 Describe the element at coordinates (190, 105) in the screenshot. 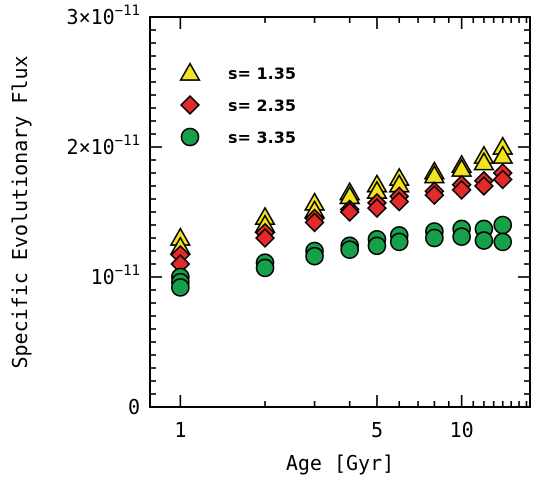

I see `legend-marker-diamond` at that location.